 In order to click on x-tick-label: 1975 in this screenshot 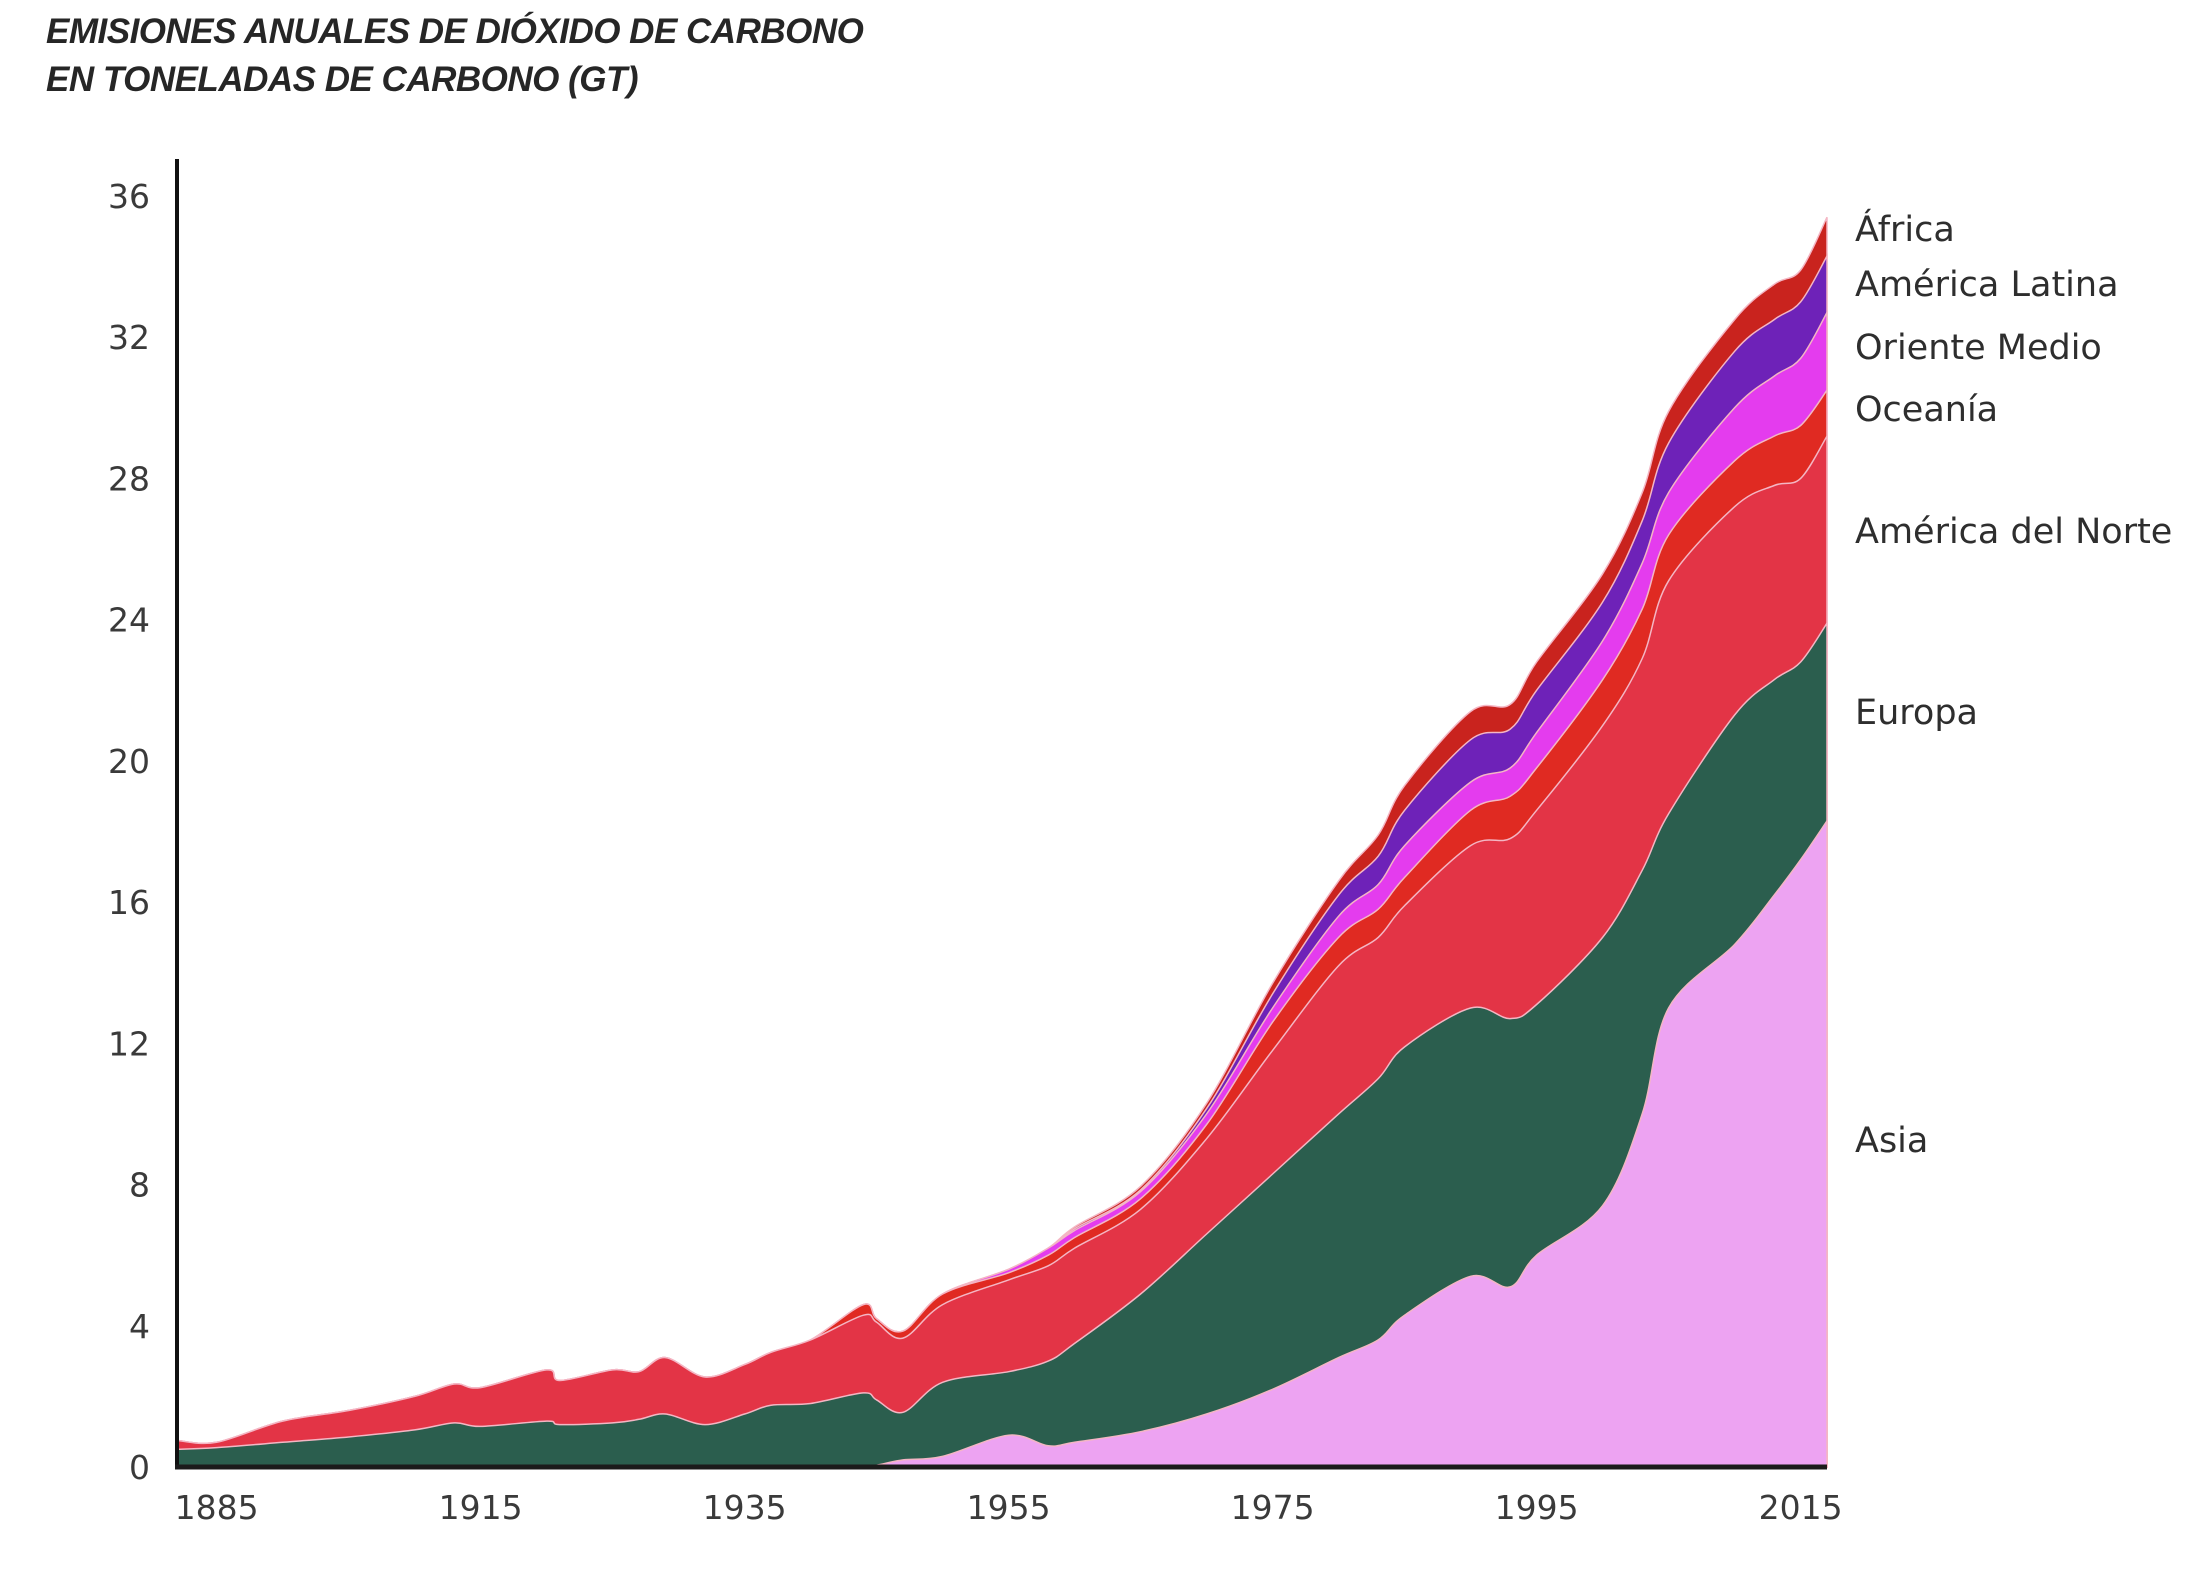, I will do `click(1273, 1507)`.